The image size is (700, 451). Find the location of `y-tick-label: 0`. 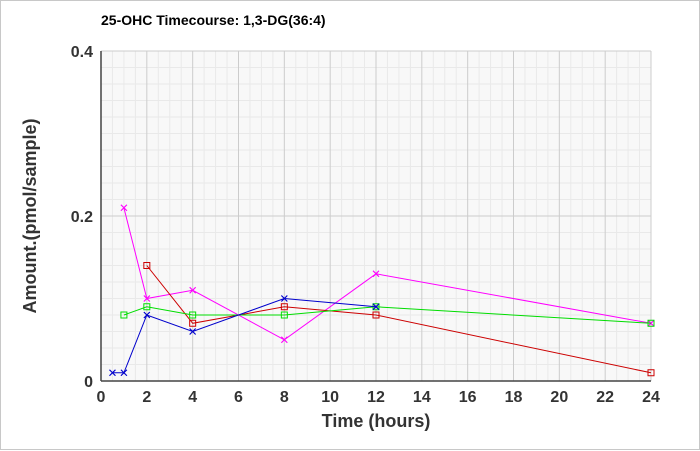

y-tick-label: 0 is located at coordinates (88, 382).